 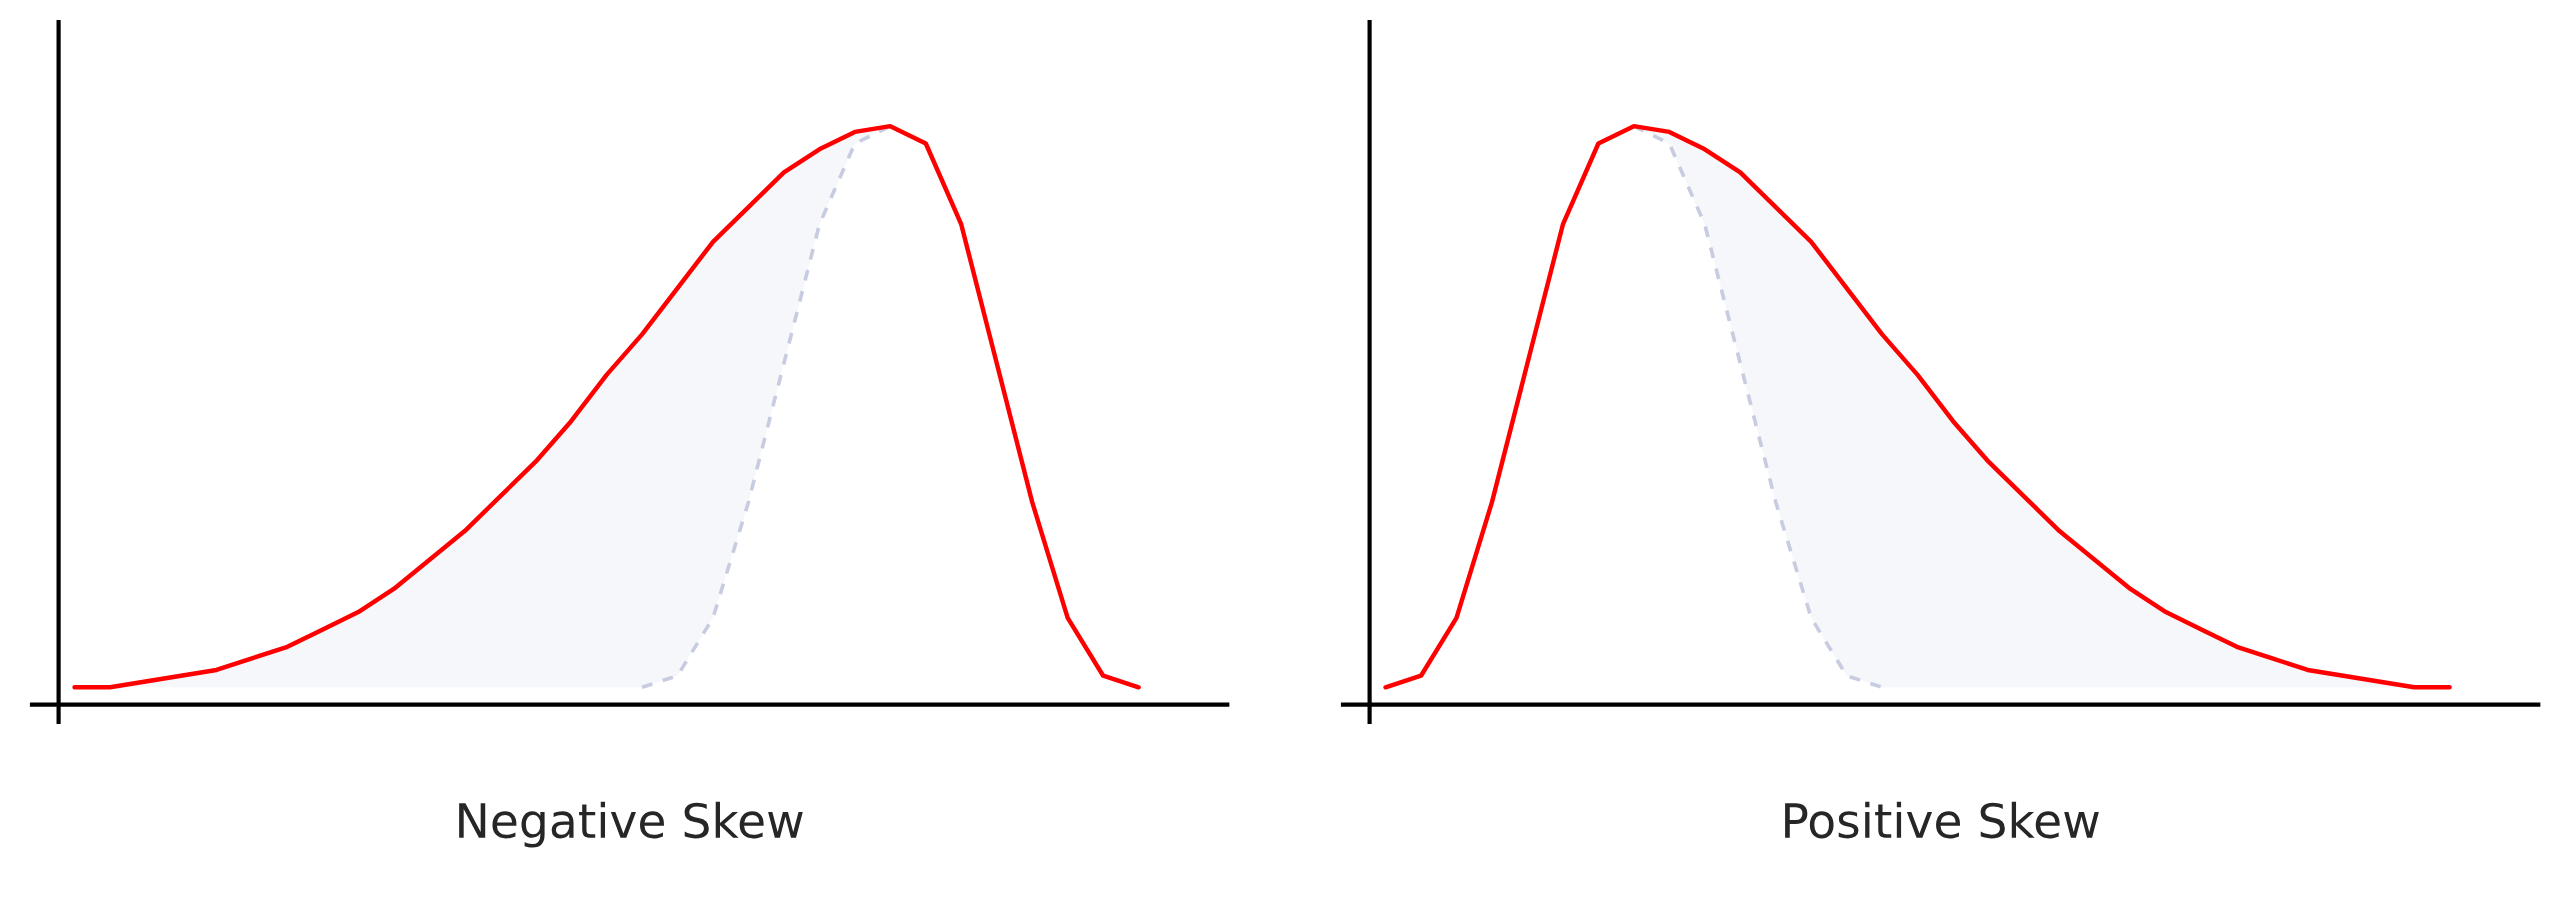 What do you see at coordinates (631, 824) in the screenshot?
I see `x-axis-title: Negative Skew` at bounding box center [631, 824].